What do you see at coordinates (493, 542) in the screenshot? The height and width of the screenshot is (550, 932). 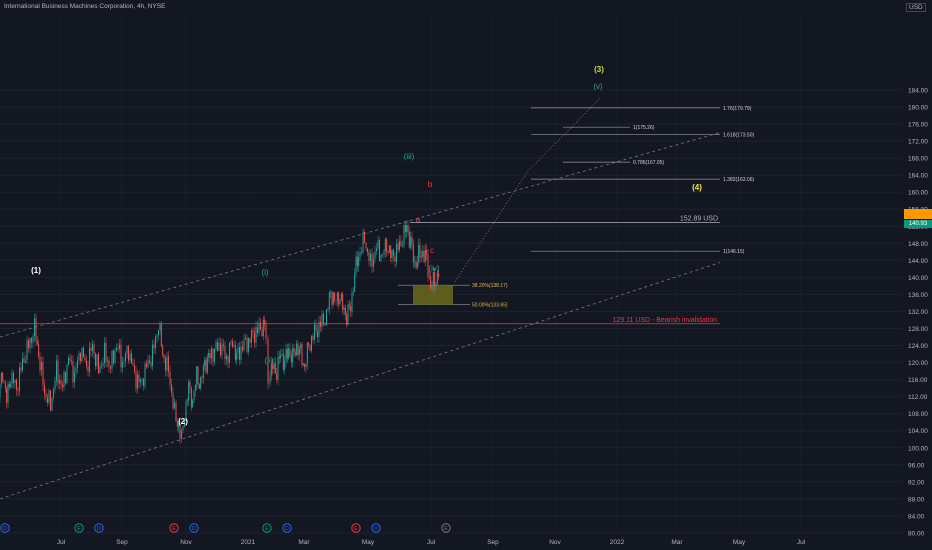 I see `time-tick-Sep: Sep` at bounding box center [493, 542].